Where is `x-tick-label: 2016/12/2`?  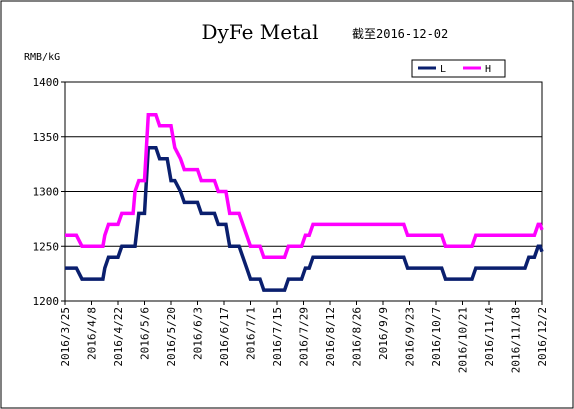 x-tick-label: 2016/12/2 is located at coordinates (542, 337).